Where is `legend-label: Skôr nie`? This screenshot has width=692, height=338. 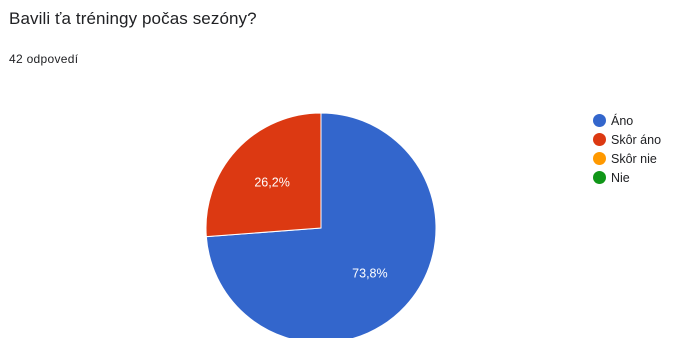
legend-label: Skôr nie is located at coordinates (634, 158).